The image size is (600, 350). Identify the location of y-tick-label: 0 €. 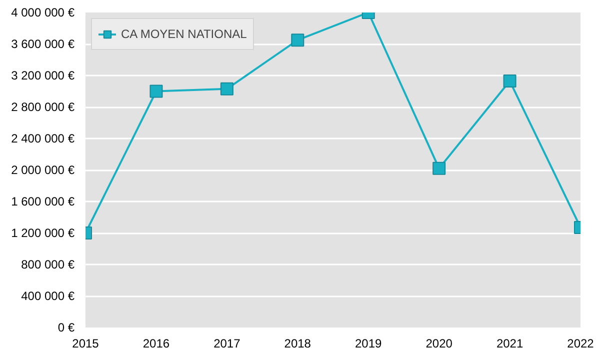
(66, 327).